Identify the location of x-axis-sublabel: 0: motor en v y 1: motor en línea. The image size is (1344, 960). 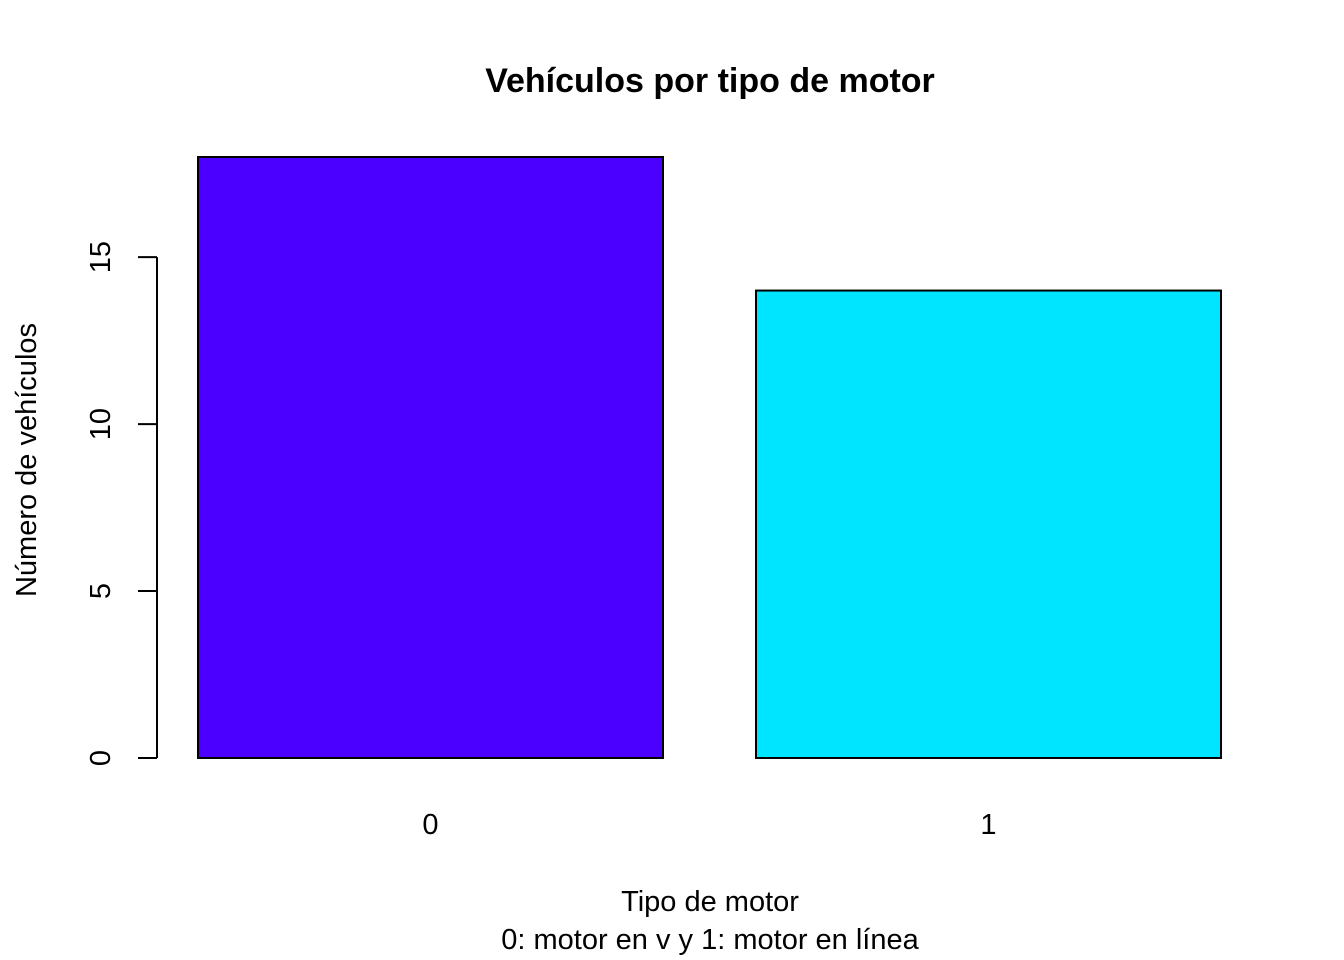
(710, 940).